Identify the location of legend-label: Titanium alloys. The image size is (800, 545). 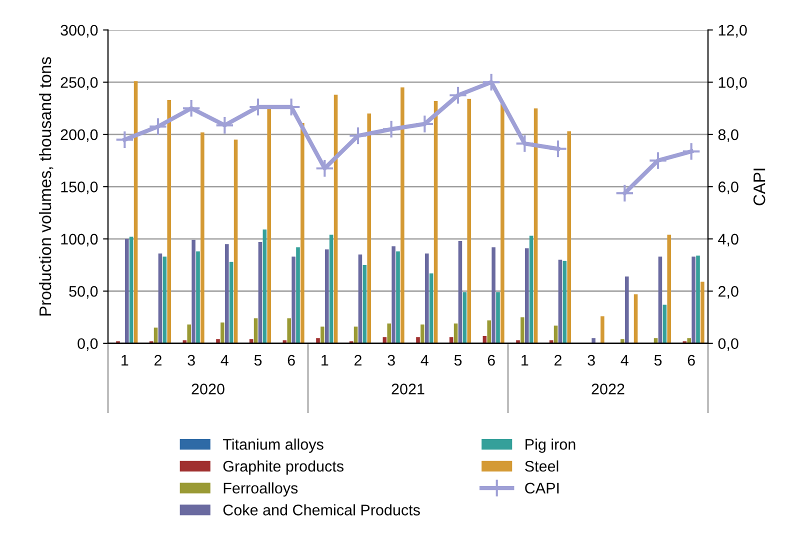
(273, 445).